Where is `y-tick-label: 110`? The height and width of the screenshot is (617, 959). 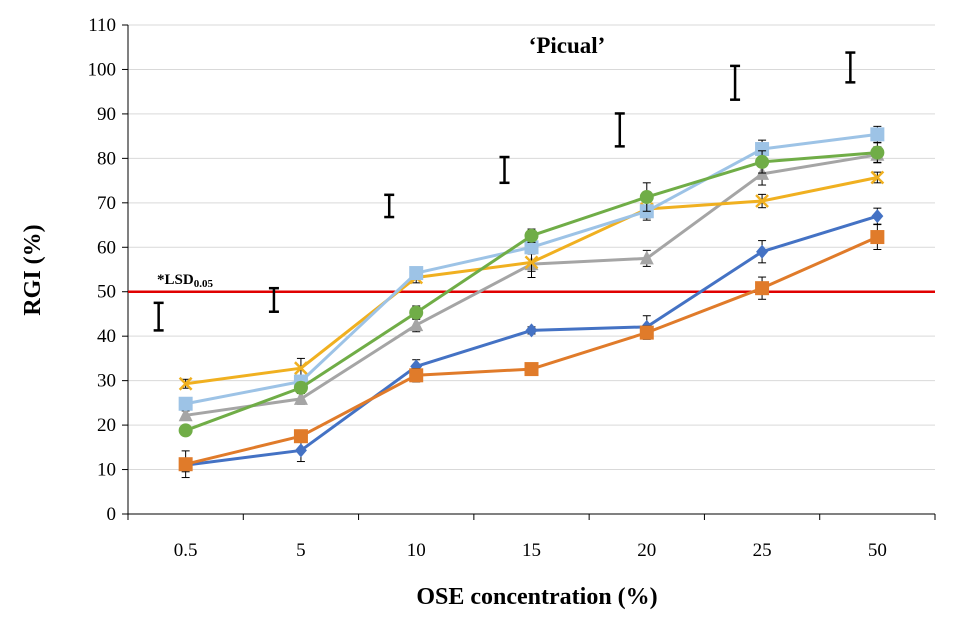
y-tick-label: 110 is located at coordinates (102, 25).